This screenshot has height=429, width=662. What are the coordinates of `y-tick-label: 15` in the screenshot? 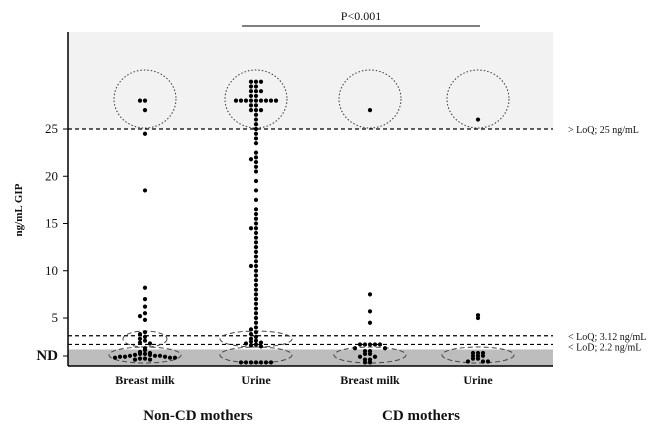 It's located at (51, 223).